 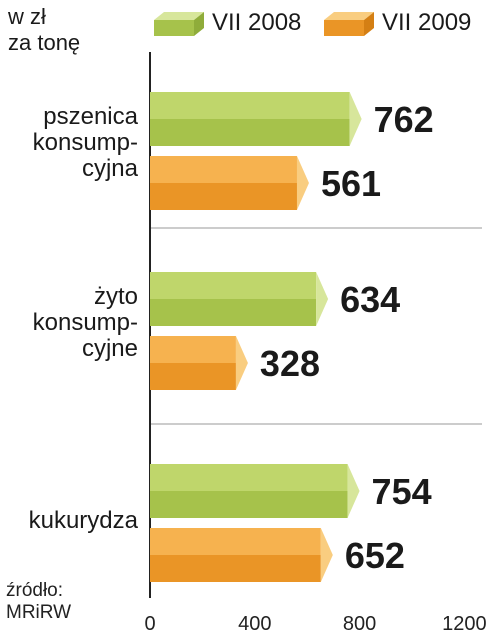 I want to click on unit-label: w zł za tonę, so click(x=44, y=30).